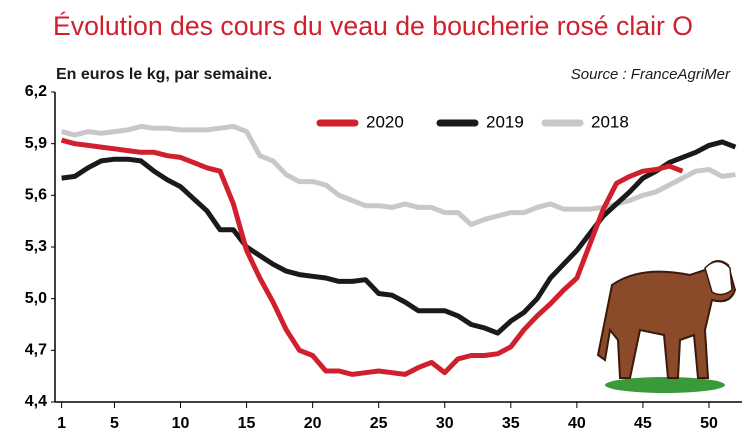 The height and width of the screenshot is (441, 747). Describe the element at coordinates (36, 91) in the screenshot. I see `y-tick-label: 6,2` at that location.